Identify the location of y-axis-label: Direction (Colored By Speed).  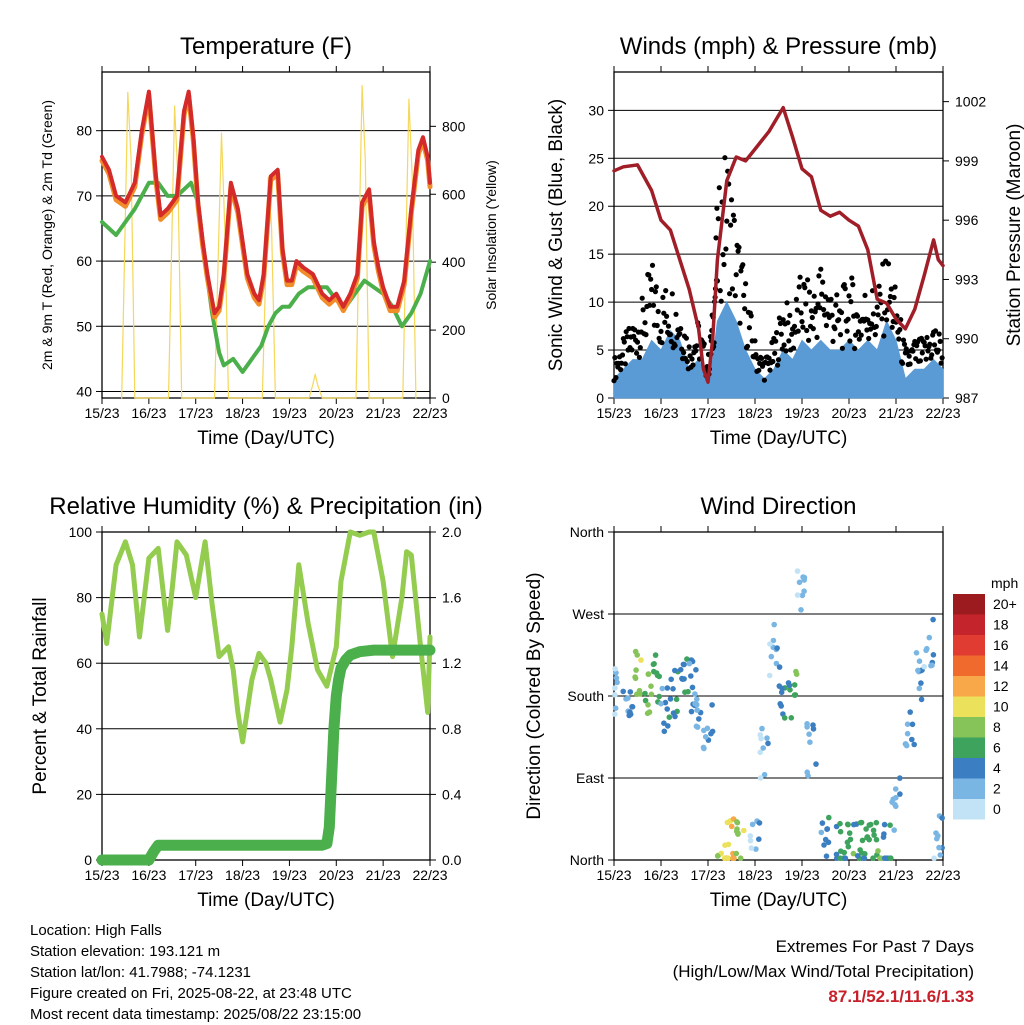
(534, 695).